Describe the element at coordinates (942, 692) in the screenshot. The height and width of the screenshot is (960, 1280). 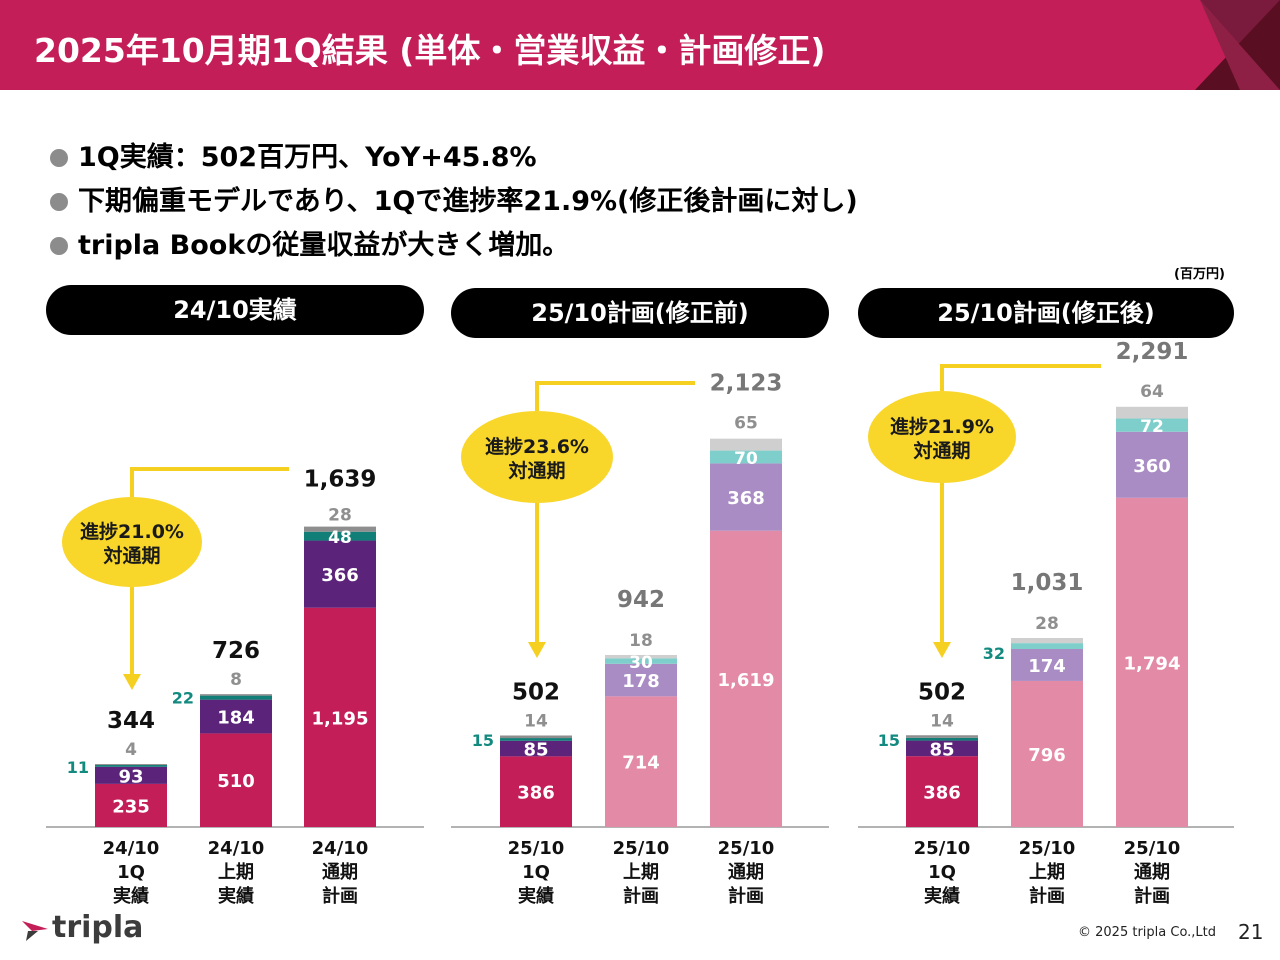
I see `total-label: 502` at that location.